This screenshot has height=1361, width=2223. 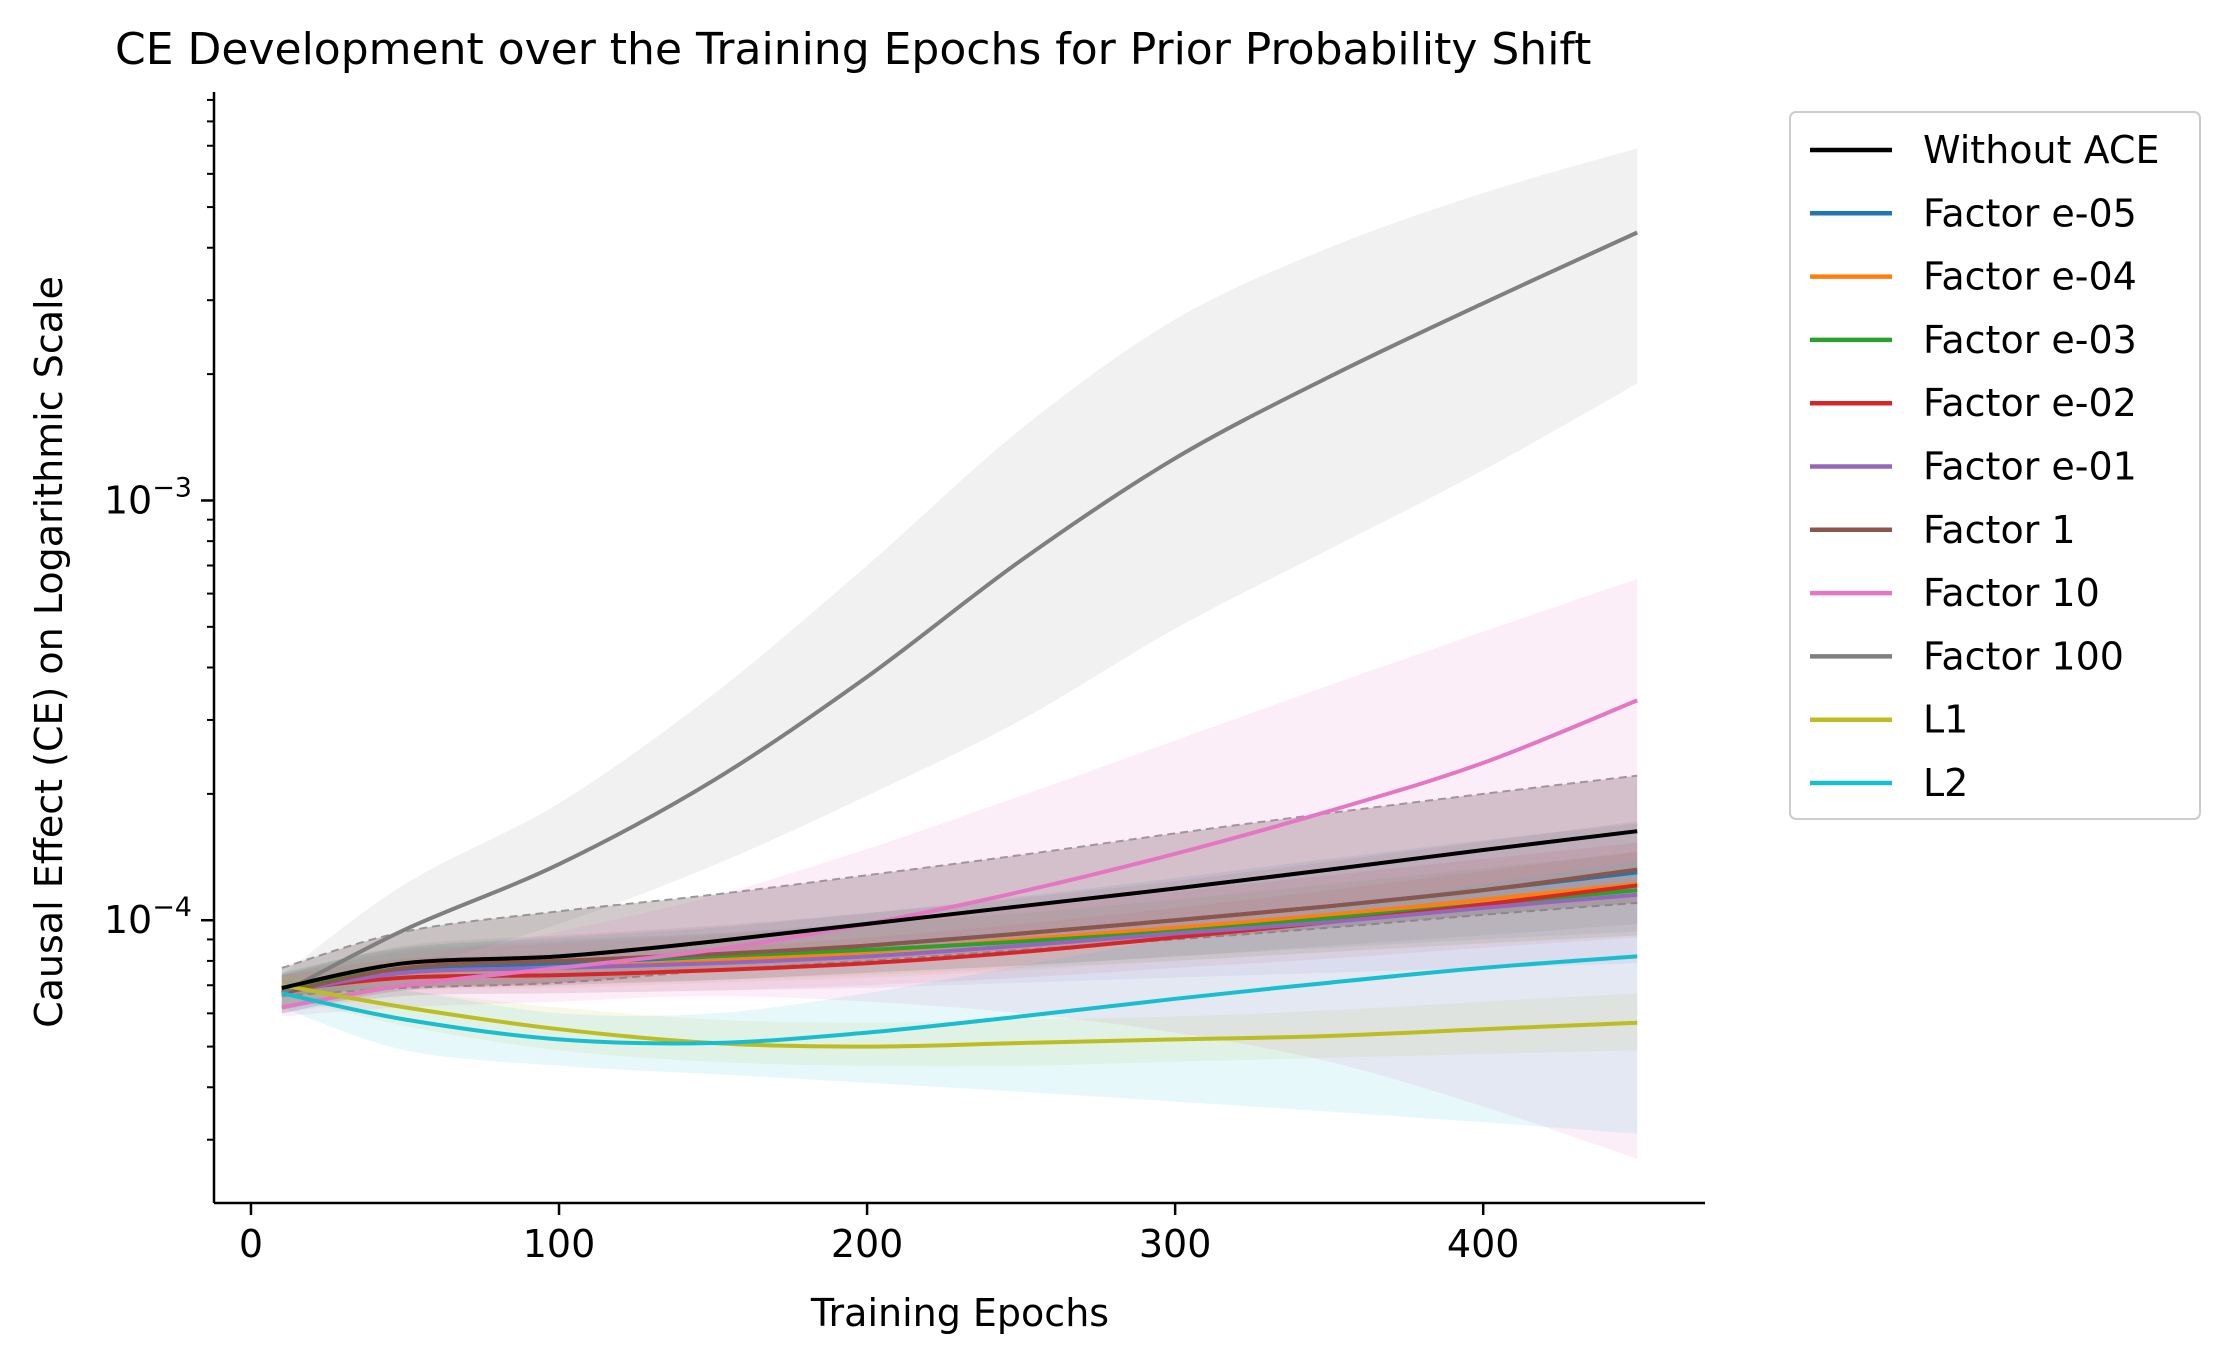 What do you see at coordinates (1945, 720) in the screenshot?
I see `legend-label: L1` at bounding box center [1945, 720].